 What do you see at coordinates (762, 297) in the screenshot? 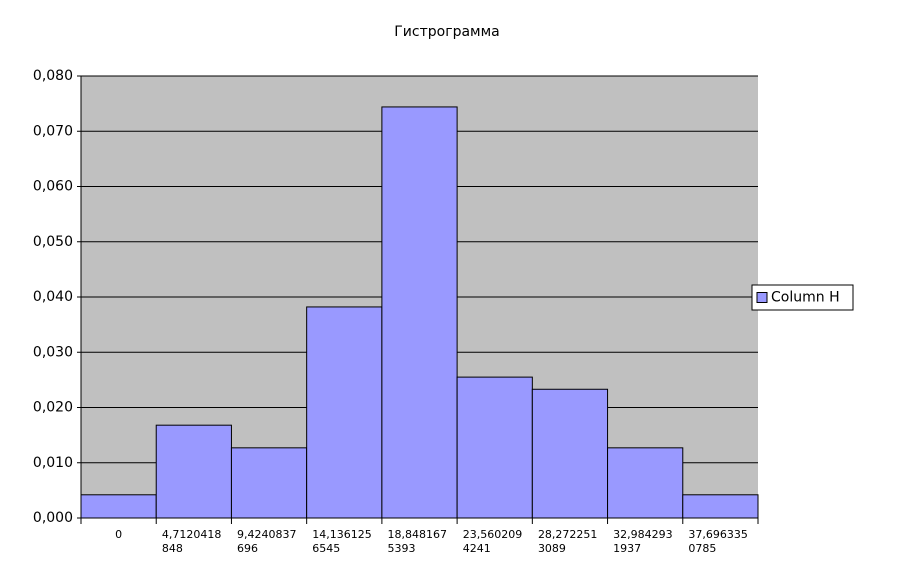
I see `legend-swatch` at bounding box center [762, 297].